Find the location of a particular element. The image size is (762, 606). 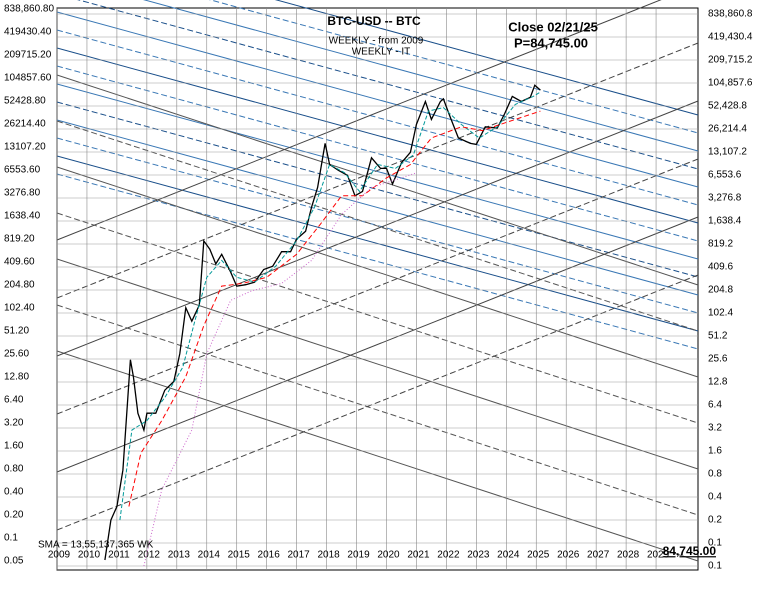

x-tick-label: 2015 is located at coordinates (239, 555).